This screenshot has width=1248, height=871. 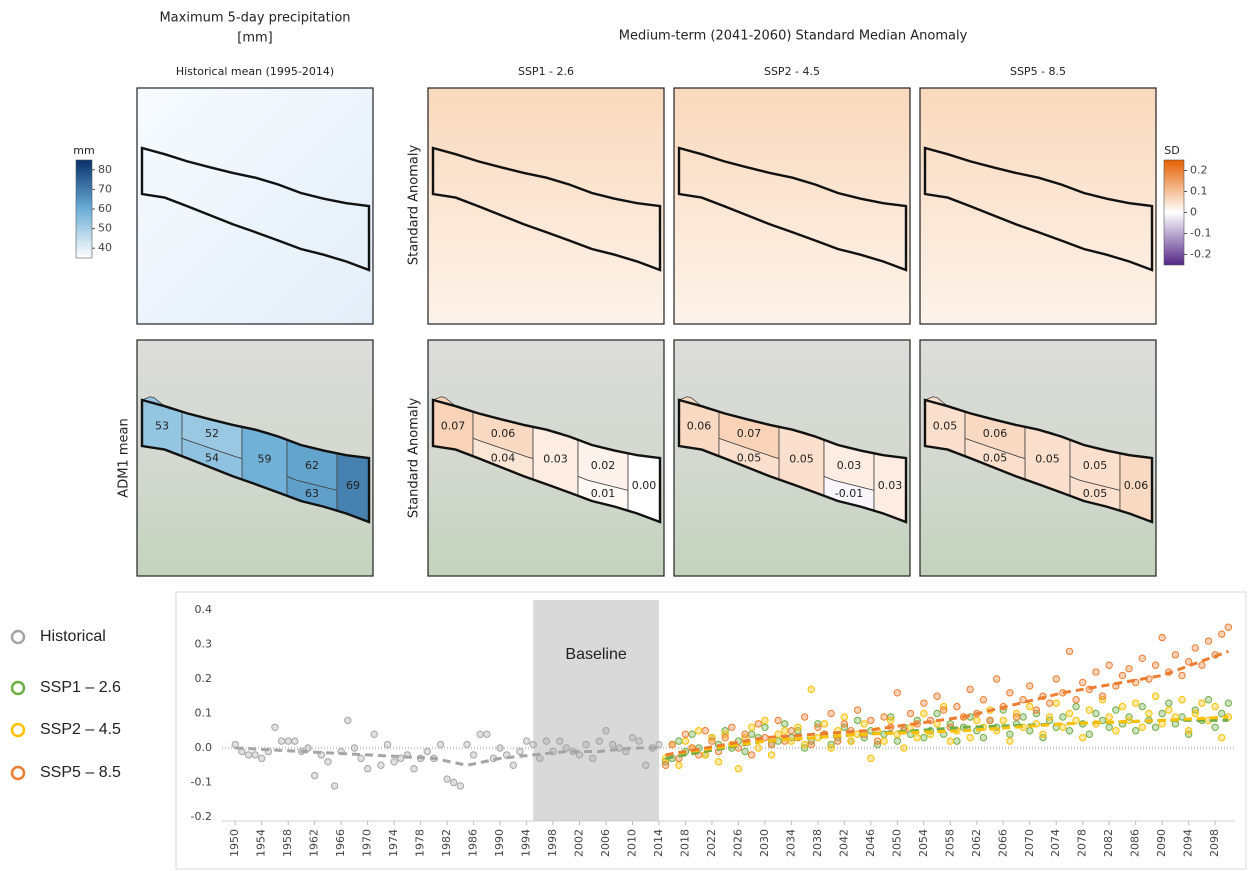 What do you see at coordinates (526, 843) in the screenshot?
I see `x-tick-label: 1994` at bounding box center [526, 843].